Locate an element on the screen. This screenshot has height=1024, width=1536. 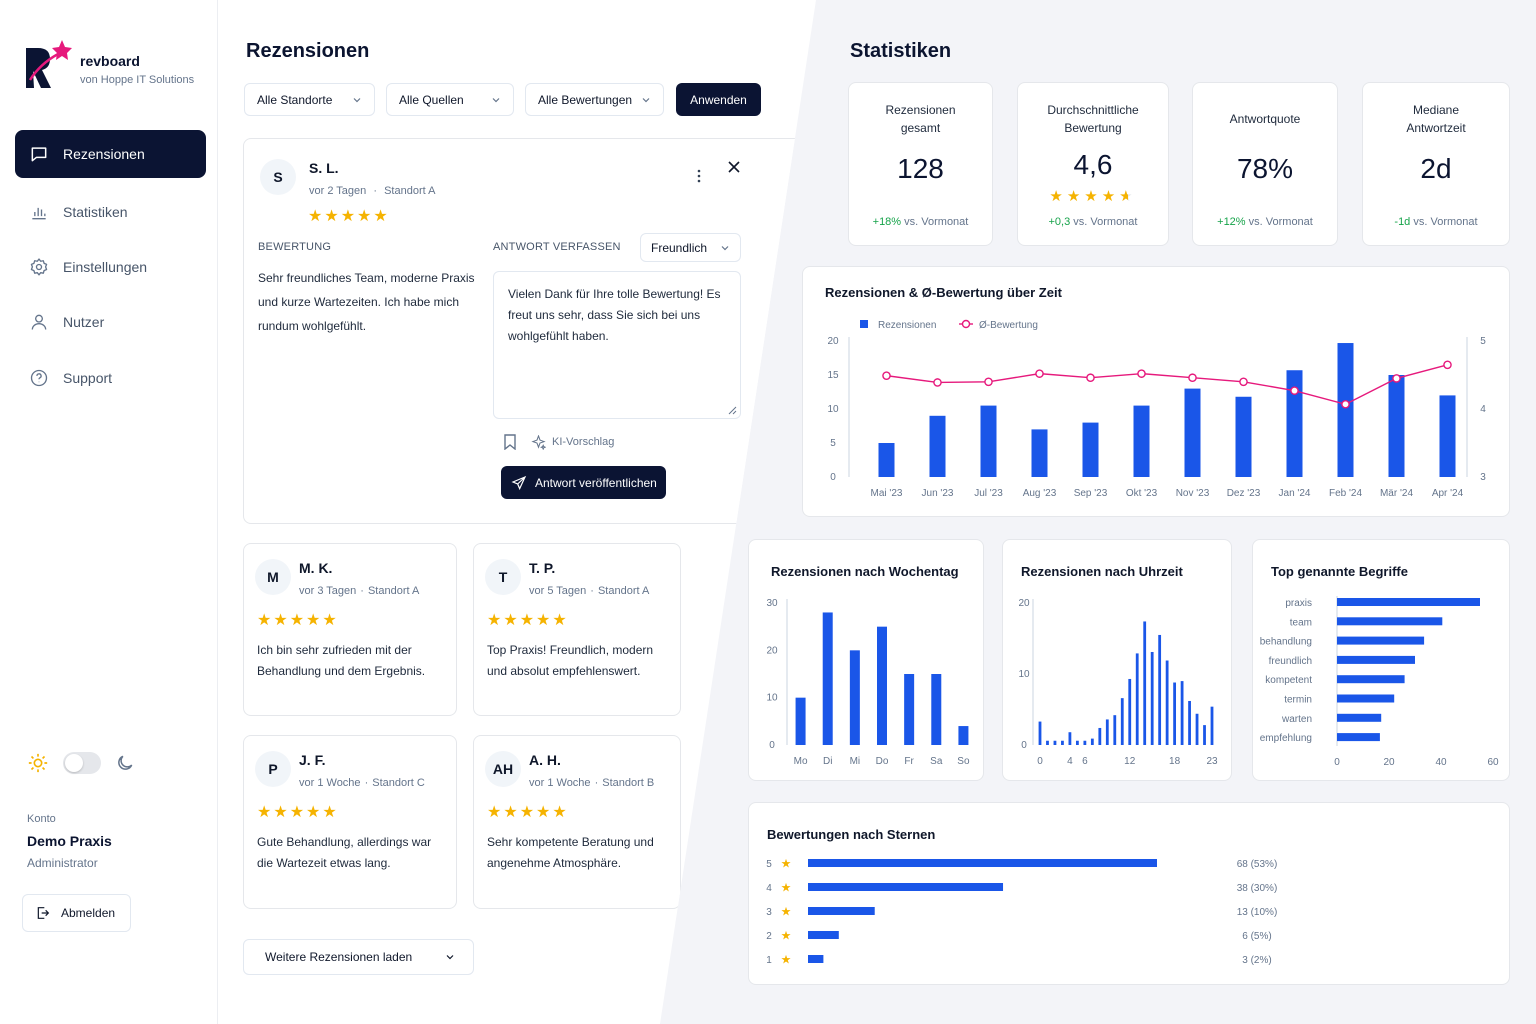
logout-icon is located at coordinates (43, 913).